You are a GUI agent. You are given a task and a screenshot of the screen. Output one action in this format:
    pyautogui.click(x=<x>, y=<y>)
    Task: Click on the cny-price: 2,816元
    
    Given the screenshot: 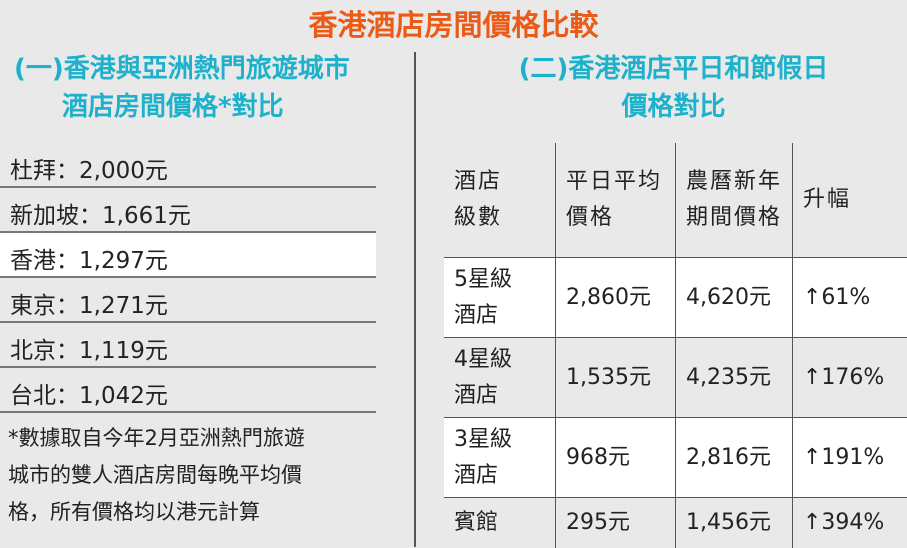 What is the action you would take?
    pyautogui.click(x=733, y=457)
    